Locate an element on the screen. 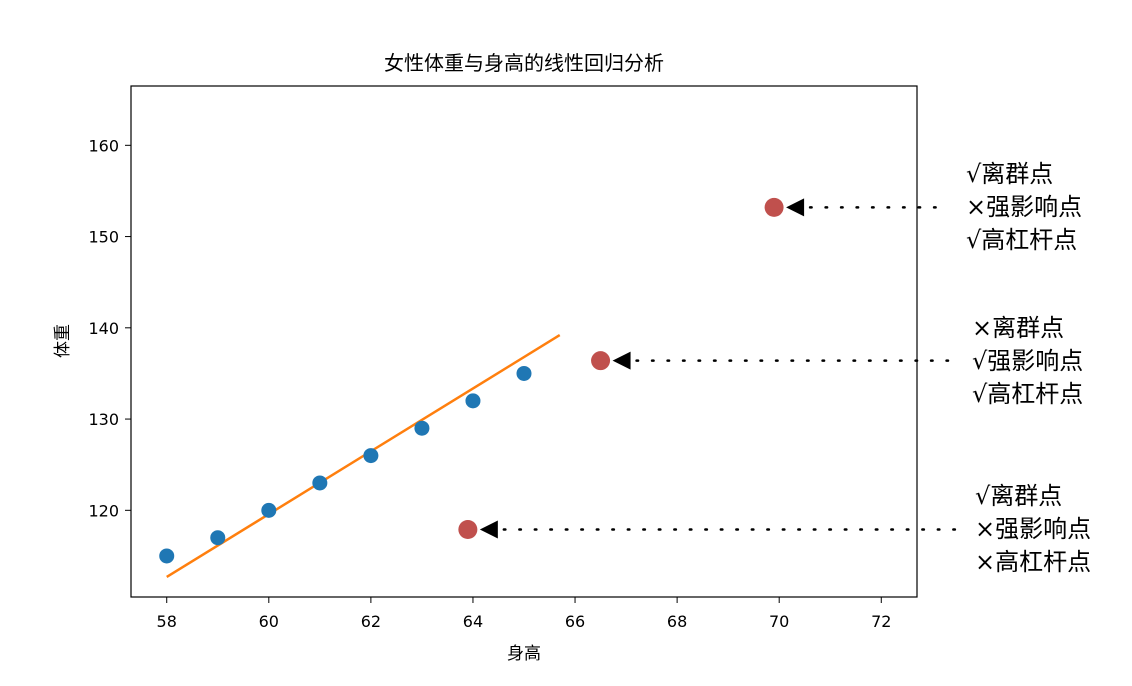  chart-title: 女性体重与身高的线性回归分析 is located at coordinates (524, 63).